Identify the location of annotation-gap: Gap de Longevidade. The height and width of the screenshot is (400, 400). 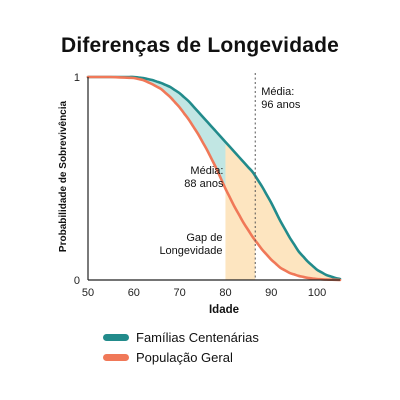
(190, 244).